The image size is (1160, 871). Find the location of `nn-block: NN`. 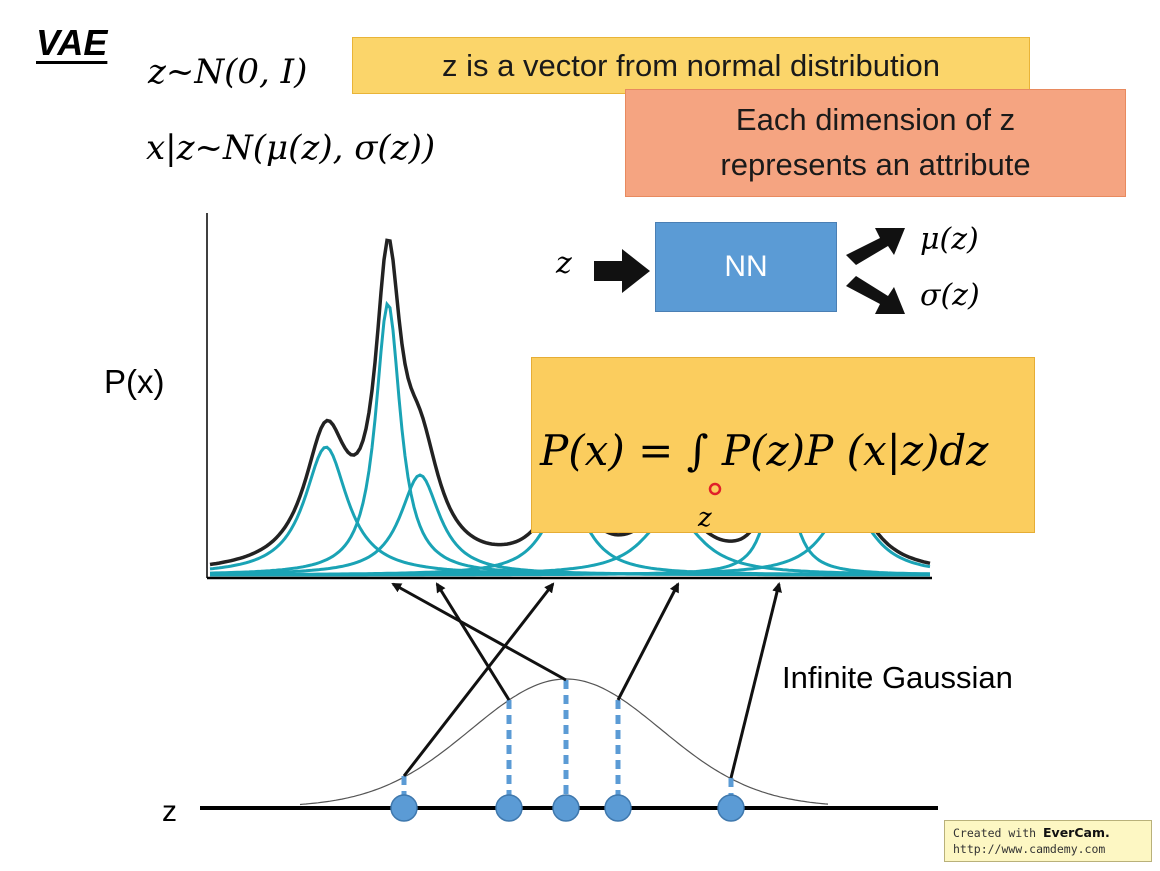

nn-block: NN is located at coordinates (746, 267).